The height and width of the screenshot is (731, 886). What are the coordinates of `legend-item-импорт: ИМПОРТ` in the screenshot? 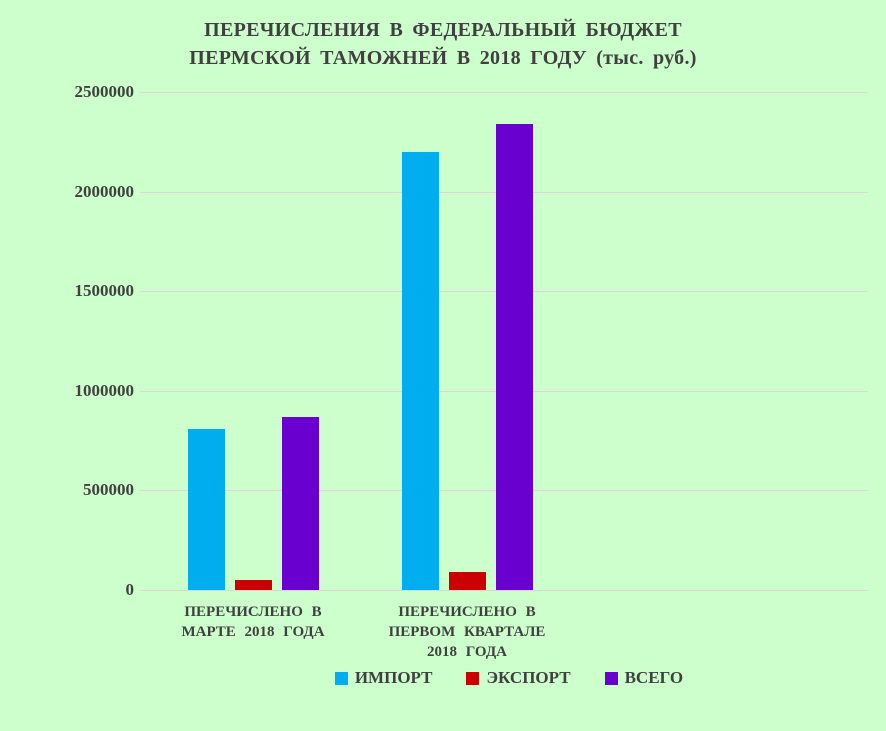 It's located at (383, 678).